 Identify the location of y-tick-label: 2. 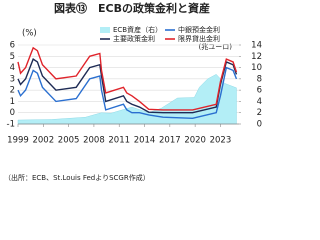
(12, 91).